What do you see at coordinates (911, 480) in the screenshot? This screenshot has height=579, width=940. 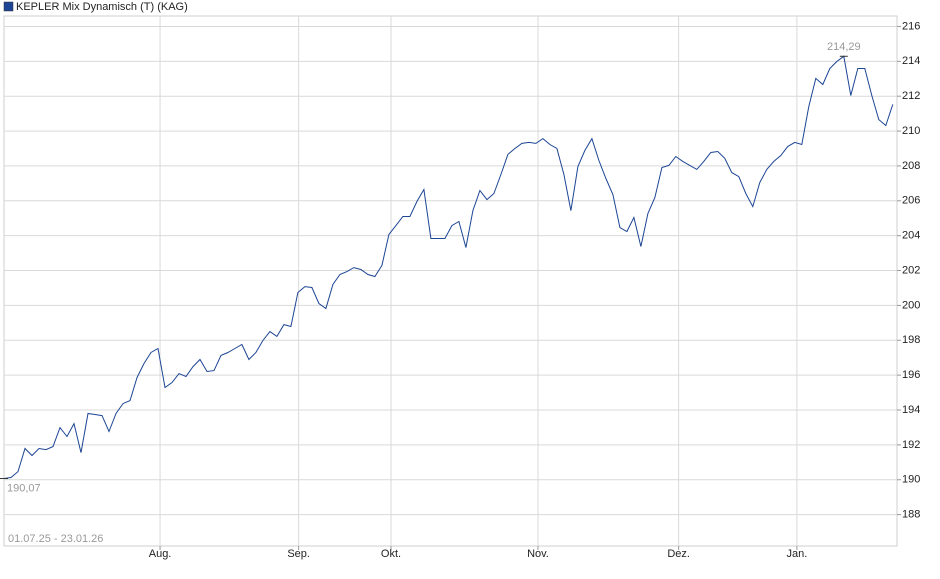 I see `y-tick-label: 190` at bounding box center [911, 480].